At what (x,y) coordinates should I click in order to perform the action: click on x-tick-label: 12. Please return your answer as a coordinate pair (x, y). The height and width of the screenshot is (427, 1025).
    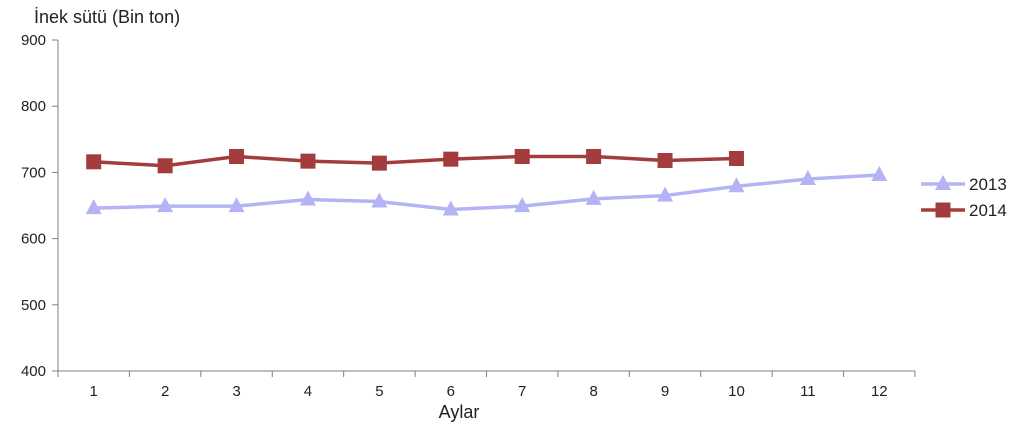
    Looking at the image, I should click on (879, 391).